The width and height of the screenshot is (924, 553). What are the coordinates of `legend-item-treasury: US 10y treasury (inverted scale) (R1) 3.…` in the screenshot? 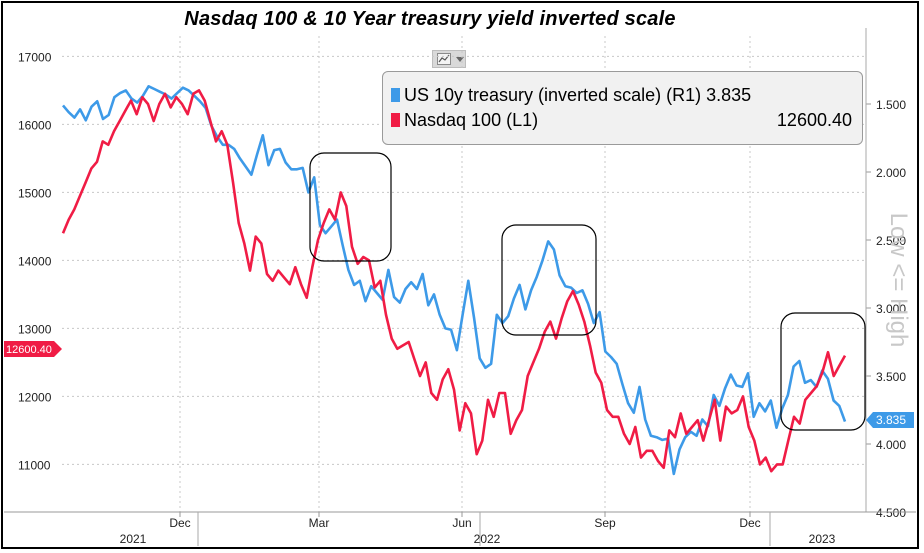 It's located at (621, 95).